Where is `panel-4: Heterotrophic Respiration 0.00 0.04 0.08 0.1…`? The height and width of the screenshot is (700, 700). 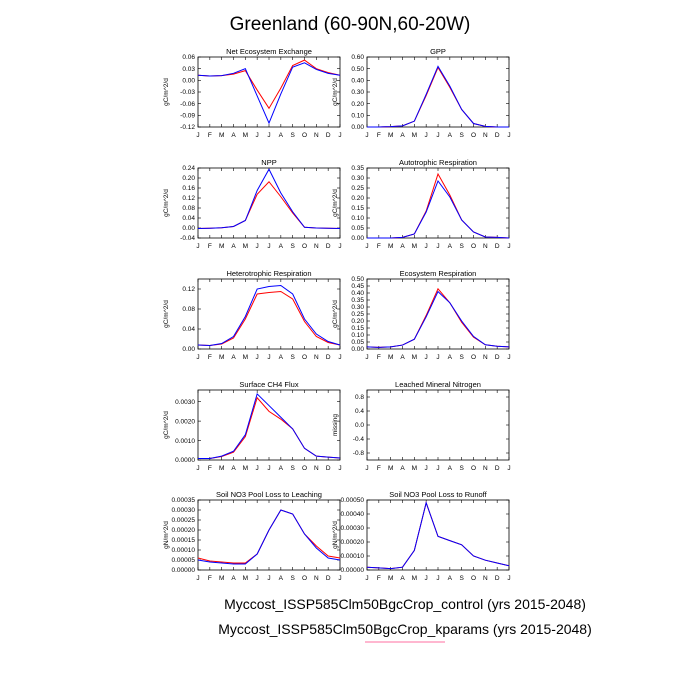 panel-4: Heterotrophic Respiration 0.00 0.04 0.08 0.1… is located at coordinates (252, 315).